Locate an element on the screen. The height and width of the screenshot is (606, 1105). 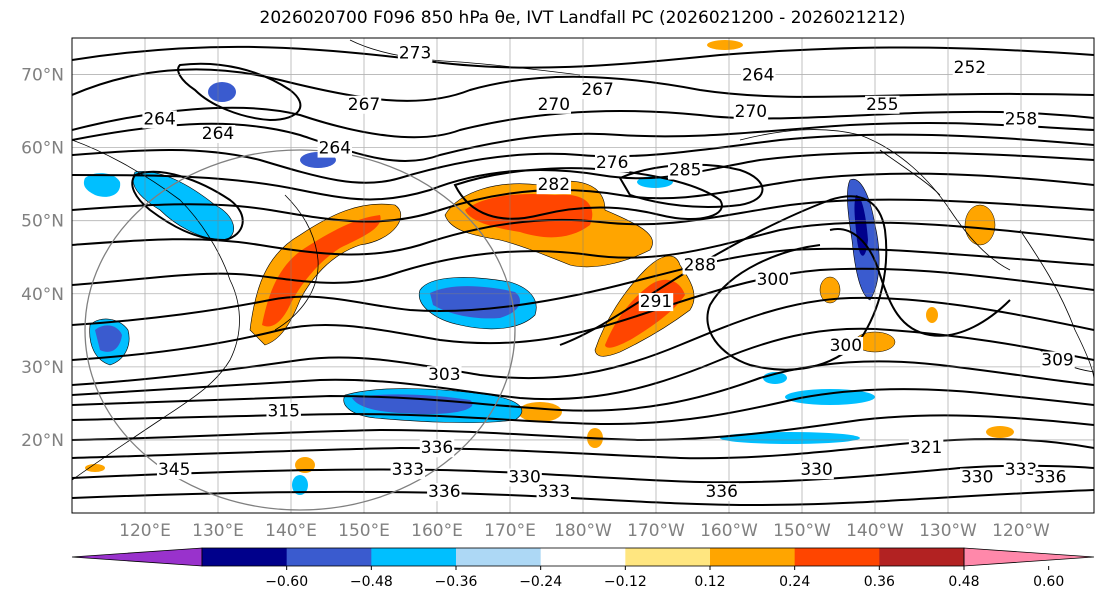
contour-label: 333 is located at coordinates (408, 470).